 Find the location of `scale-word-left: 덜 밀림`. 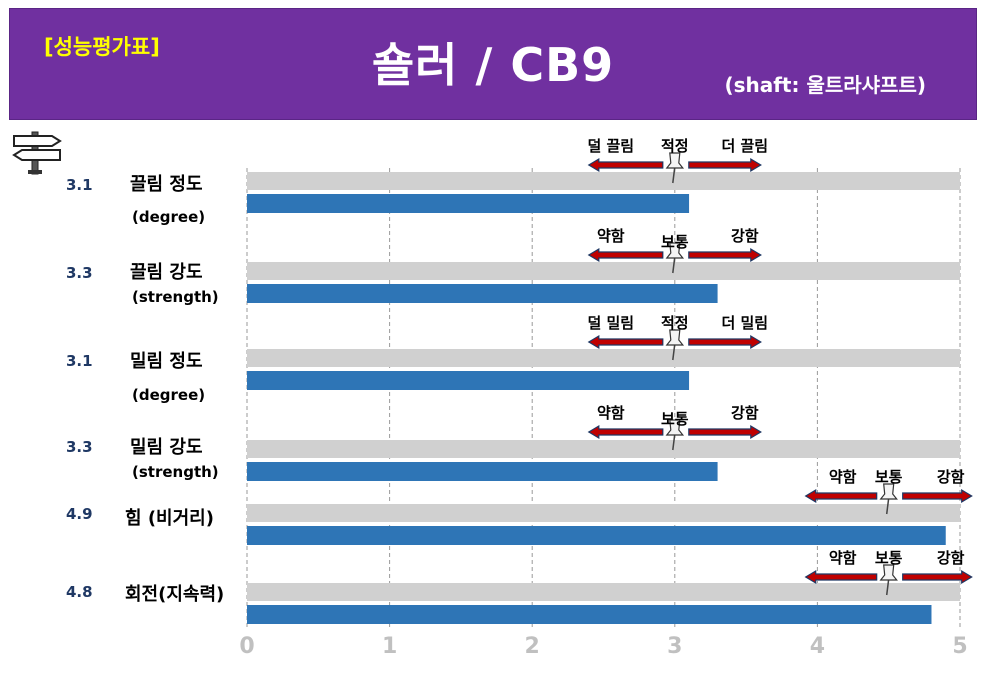

scale-word-left: 덜 밀림 is located at coordinates (611, 323).